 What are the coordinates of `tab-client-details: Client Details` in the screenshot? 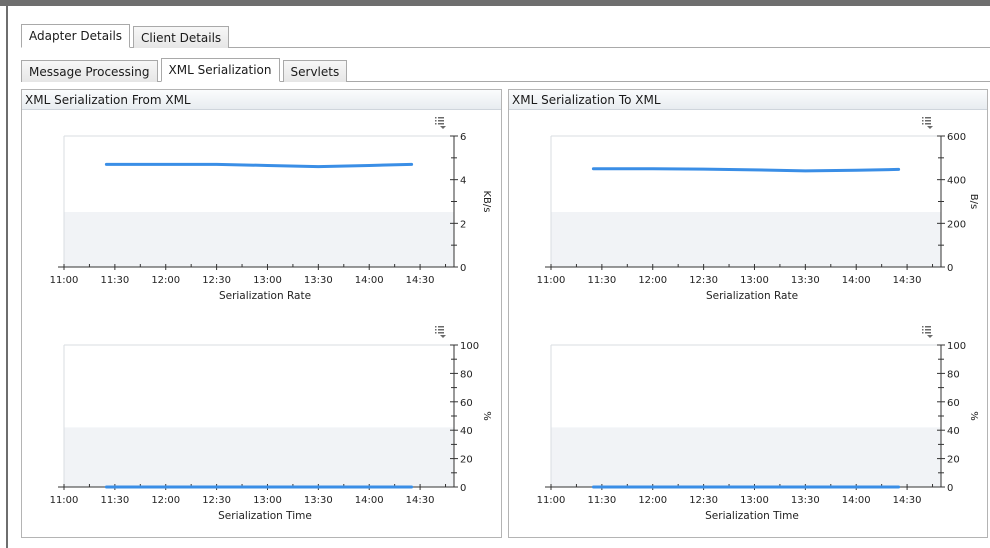 It's located at (181, 37).